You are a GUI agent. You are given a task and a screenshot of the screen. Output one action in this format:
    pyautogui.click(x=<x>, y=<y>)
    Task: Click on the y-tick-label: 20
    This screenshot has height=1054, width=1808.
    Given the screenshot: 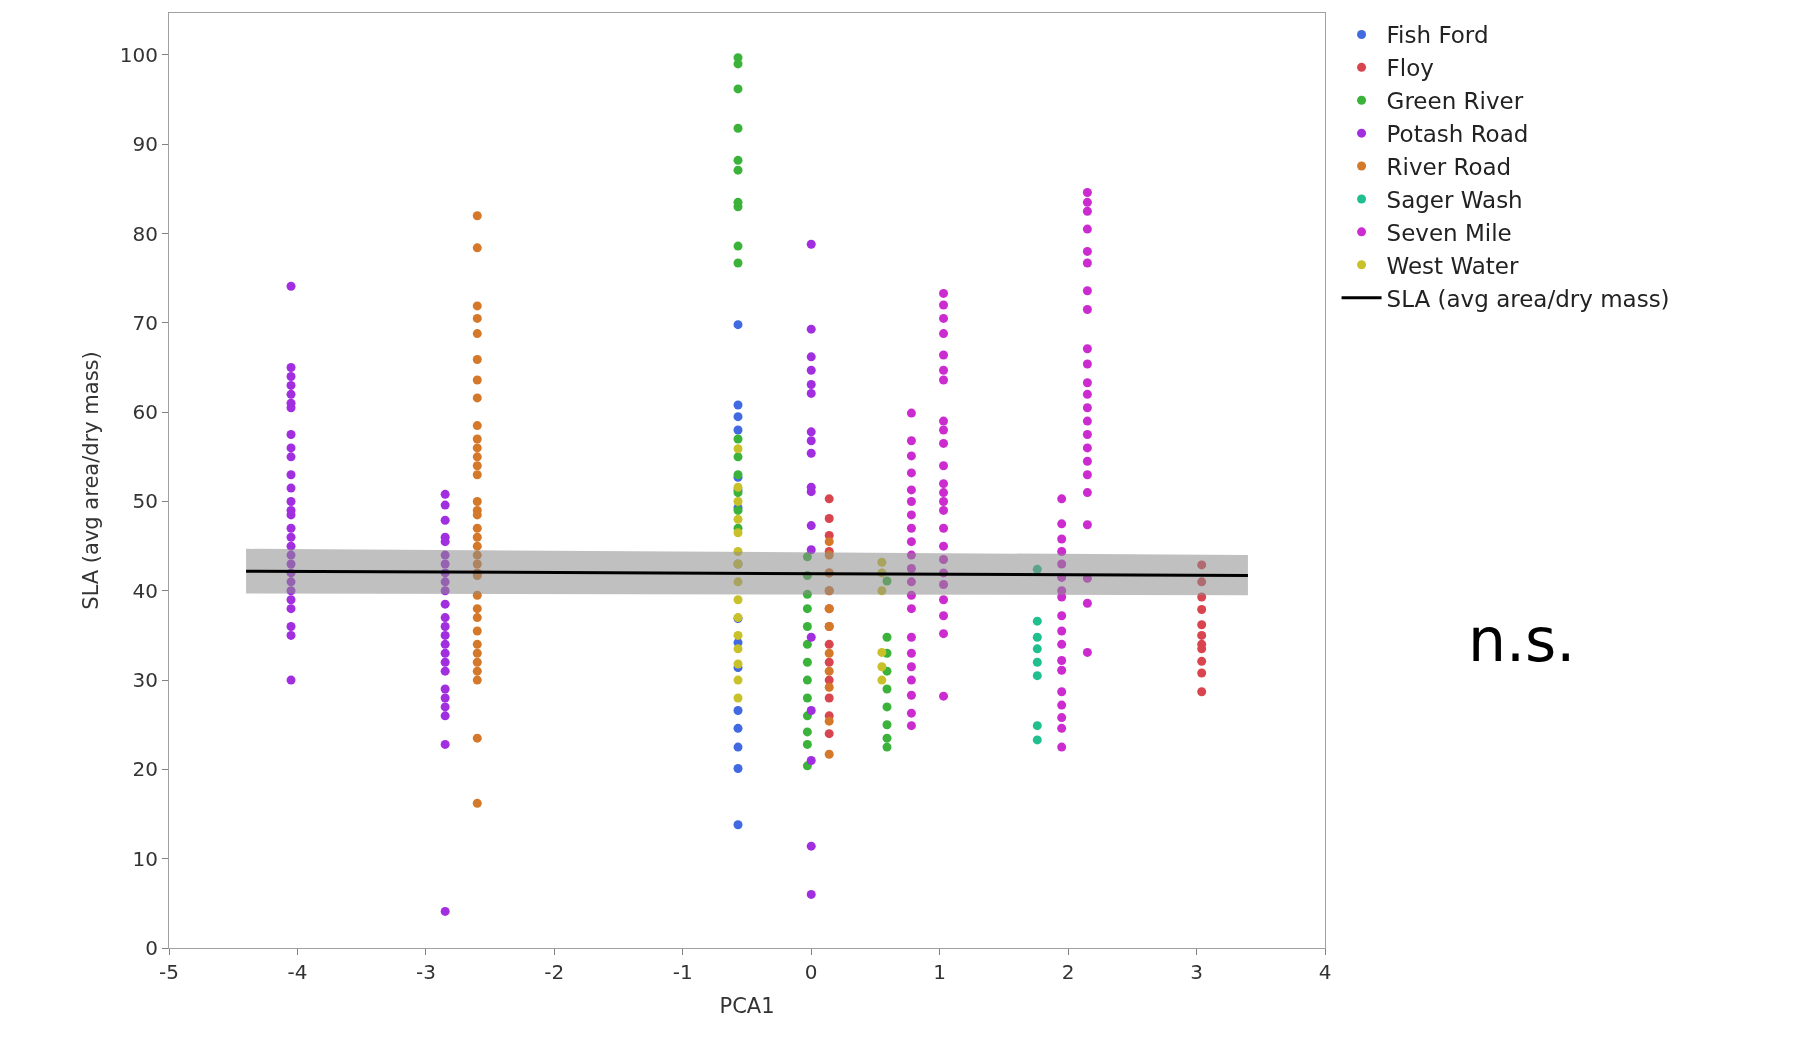 What is the action you would take?
    pyautogui.click(x=145, y=769)
    